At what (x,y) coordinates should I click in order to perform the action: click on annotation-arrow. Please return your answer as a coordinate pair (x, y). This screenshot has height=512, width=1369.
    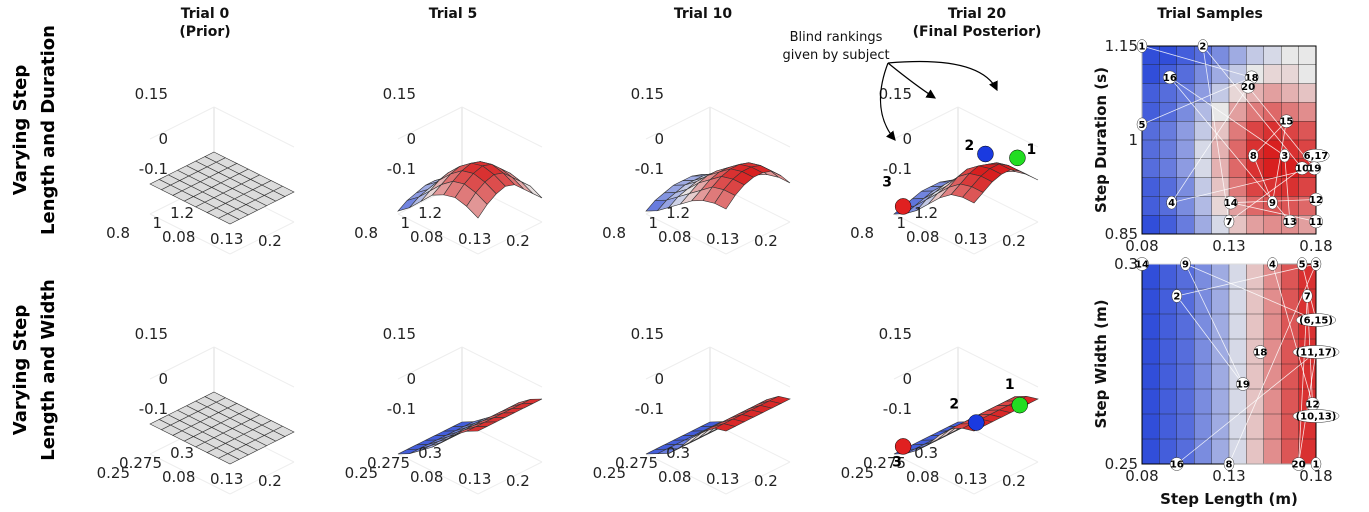
    Looking at the image, I should click on (912, 80).